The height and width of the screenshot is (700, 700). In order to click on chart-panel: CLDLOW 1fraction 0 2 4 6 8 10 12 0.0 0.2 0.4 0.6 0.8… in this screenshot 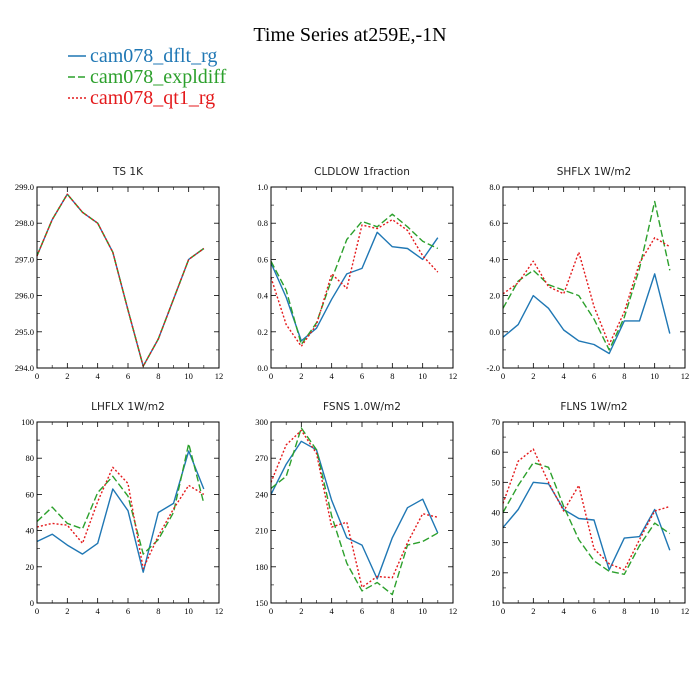, I will do `click(357, 273)`.